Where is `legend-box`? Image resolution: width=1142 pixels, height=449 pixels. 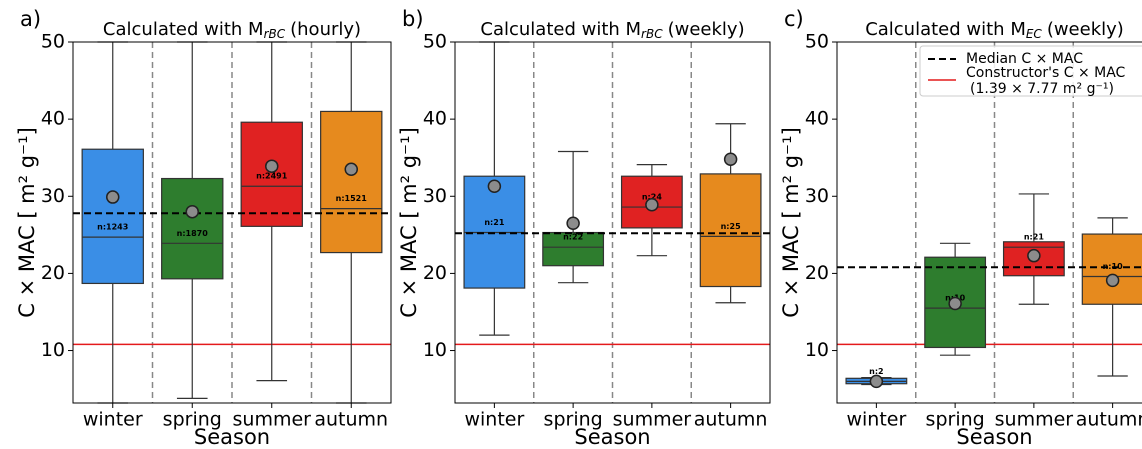
legend-box is located at coordinates (1030, 71).